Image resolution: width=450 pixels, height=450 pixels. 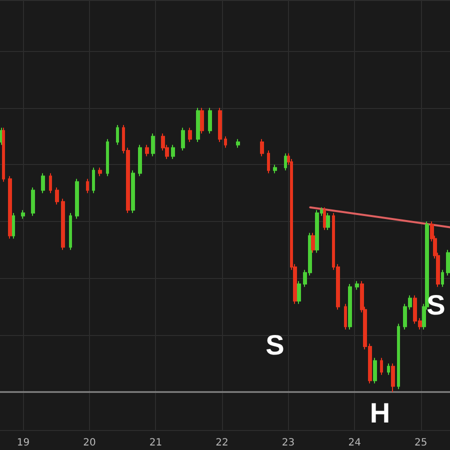 What do you see at coordinates (155, 443) in the screenshot?
I see `x-tick-label: 21` at bounding box center [155, 443].